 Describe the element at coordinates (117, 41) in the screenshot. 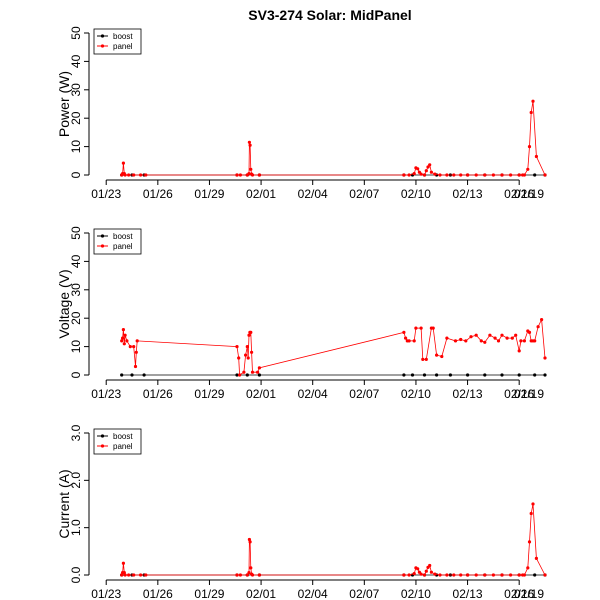

I see `legend-box` at that location.